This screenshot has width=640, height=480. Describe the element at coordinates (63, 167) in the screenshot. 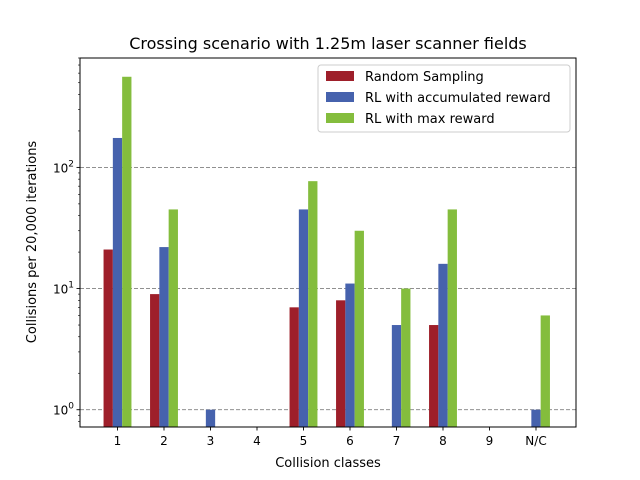

I see `y-tick-label: 10²` at that location.